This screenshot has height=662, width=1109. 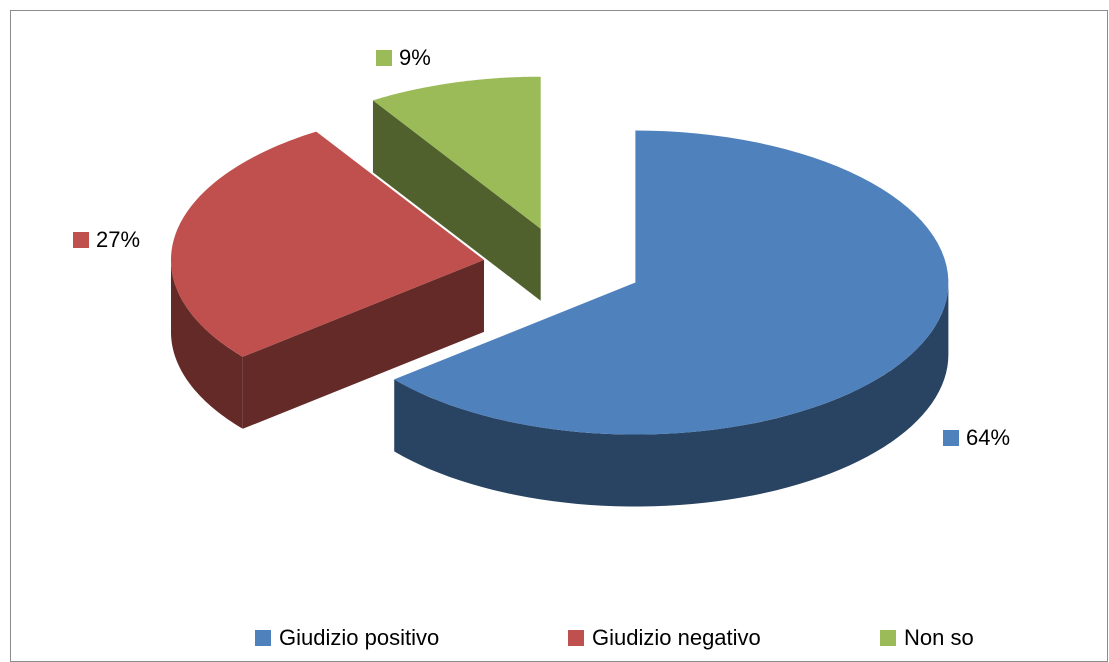 I want to click on data-label: 64%, so click(x=988, y=437).